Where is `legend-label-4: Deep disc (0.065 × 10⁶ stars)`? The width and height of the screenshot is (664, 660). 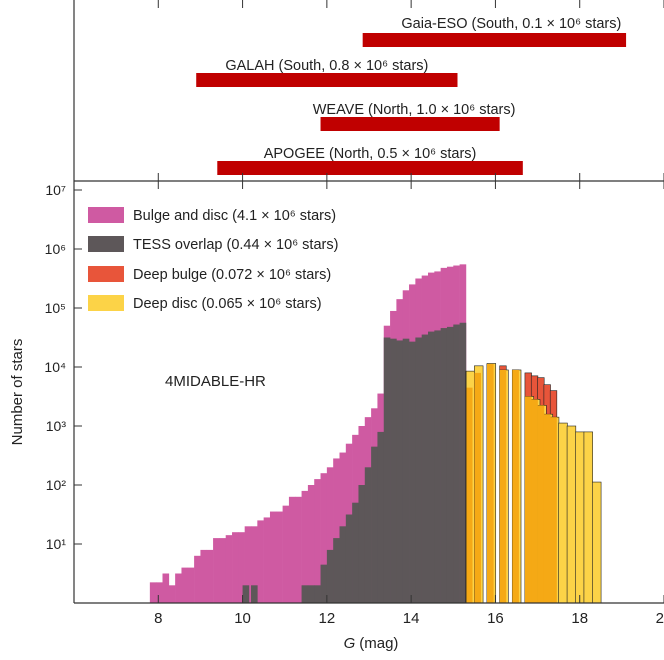 legend-label-4: Deep disc (0.065 × 10⁶ stars) is located at coordinates (227, 304).